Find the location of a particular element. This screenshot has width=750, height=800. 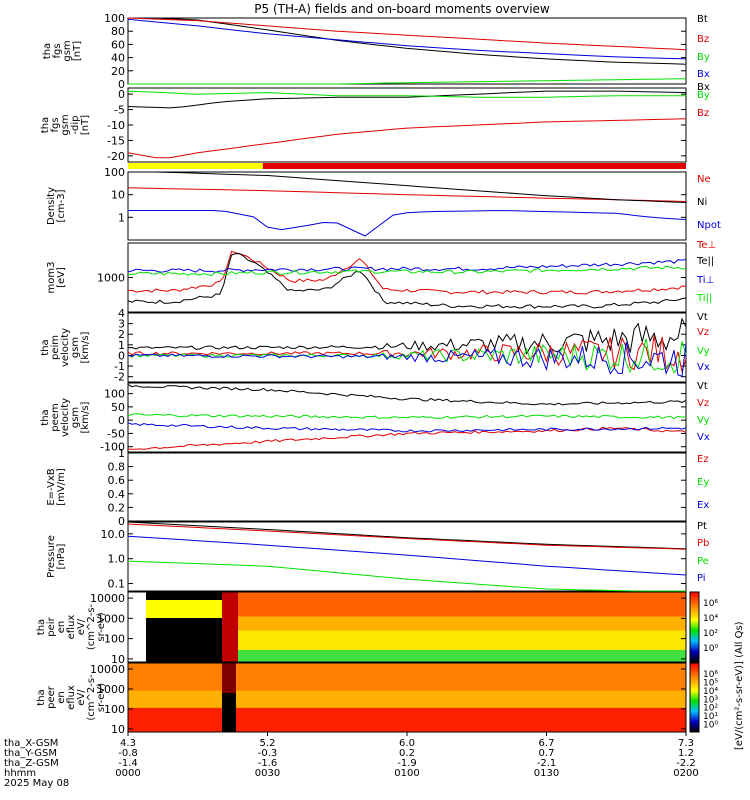

legend-entry: Ti|| is located at coordinates (704, 298).